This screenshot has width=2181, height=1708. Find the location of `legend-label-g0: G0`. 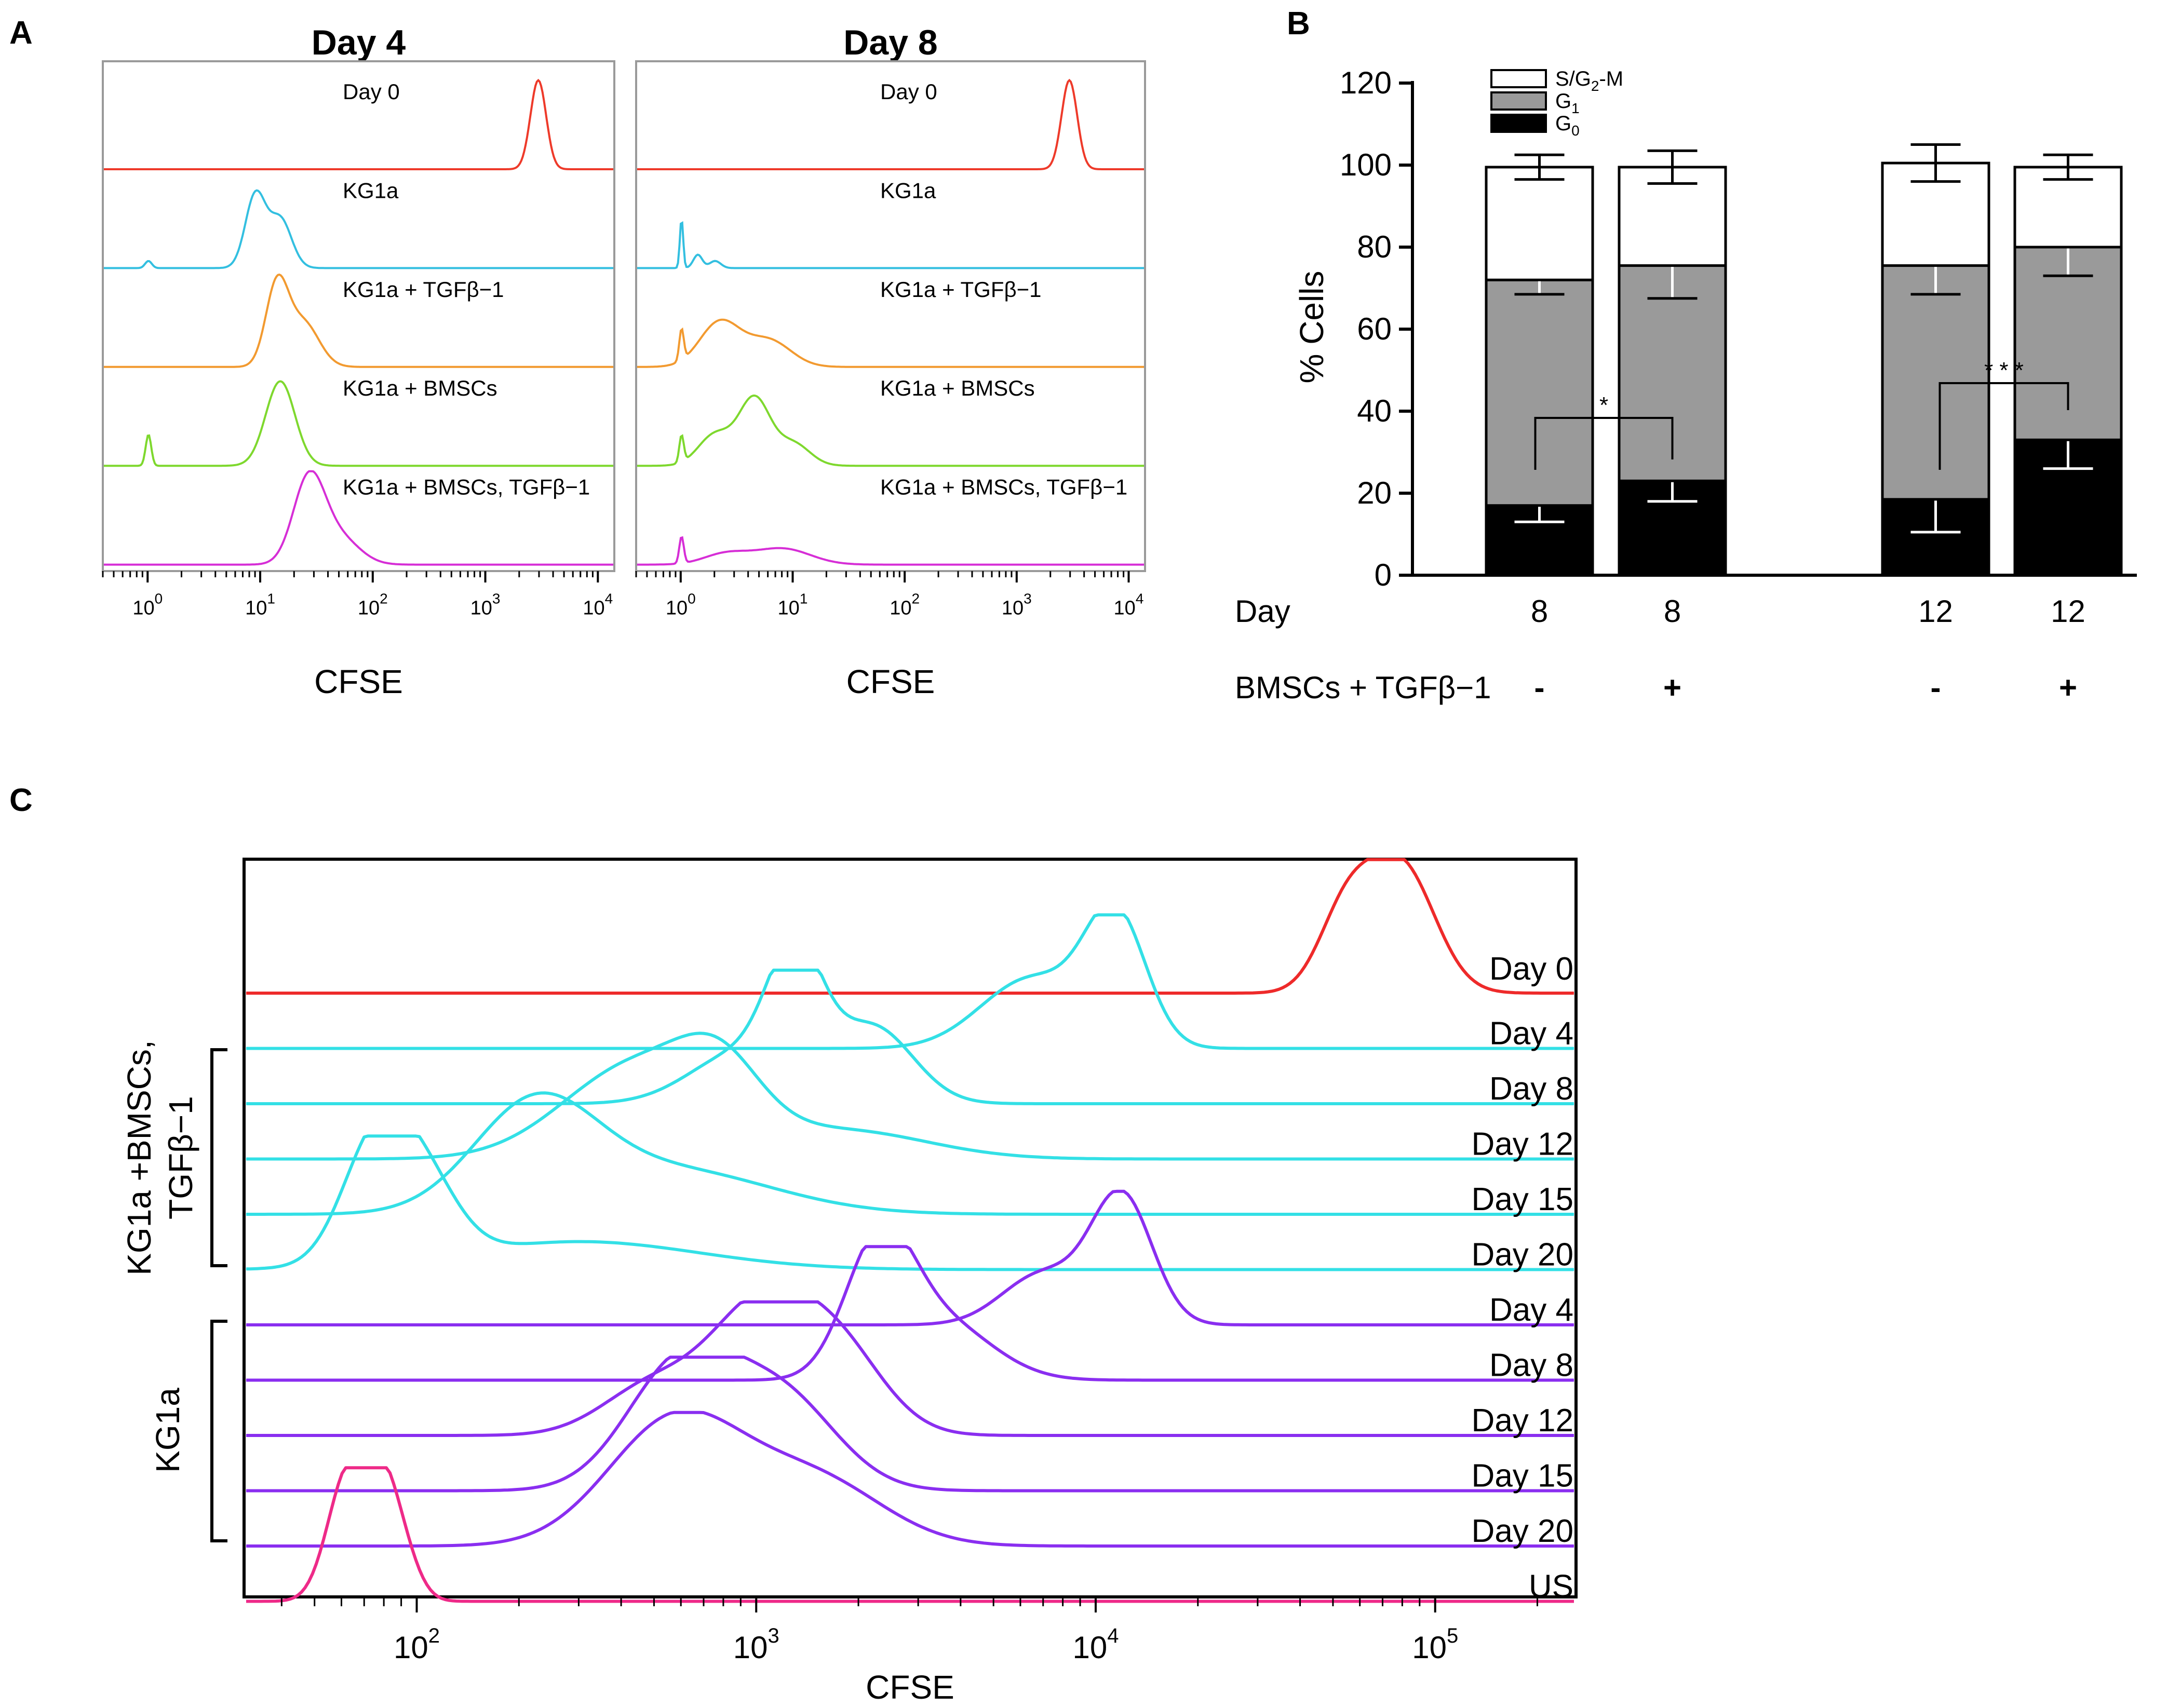

legend-label-g0: G0 is located at coordinates (1567, 125).